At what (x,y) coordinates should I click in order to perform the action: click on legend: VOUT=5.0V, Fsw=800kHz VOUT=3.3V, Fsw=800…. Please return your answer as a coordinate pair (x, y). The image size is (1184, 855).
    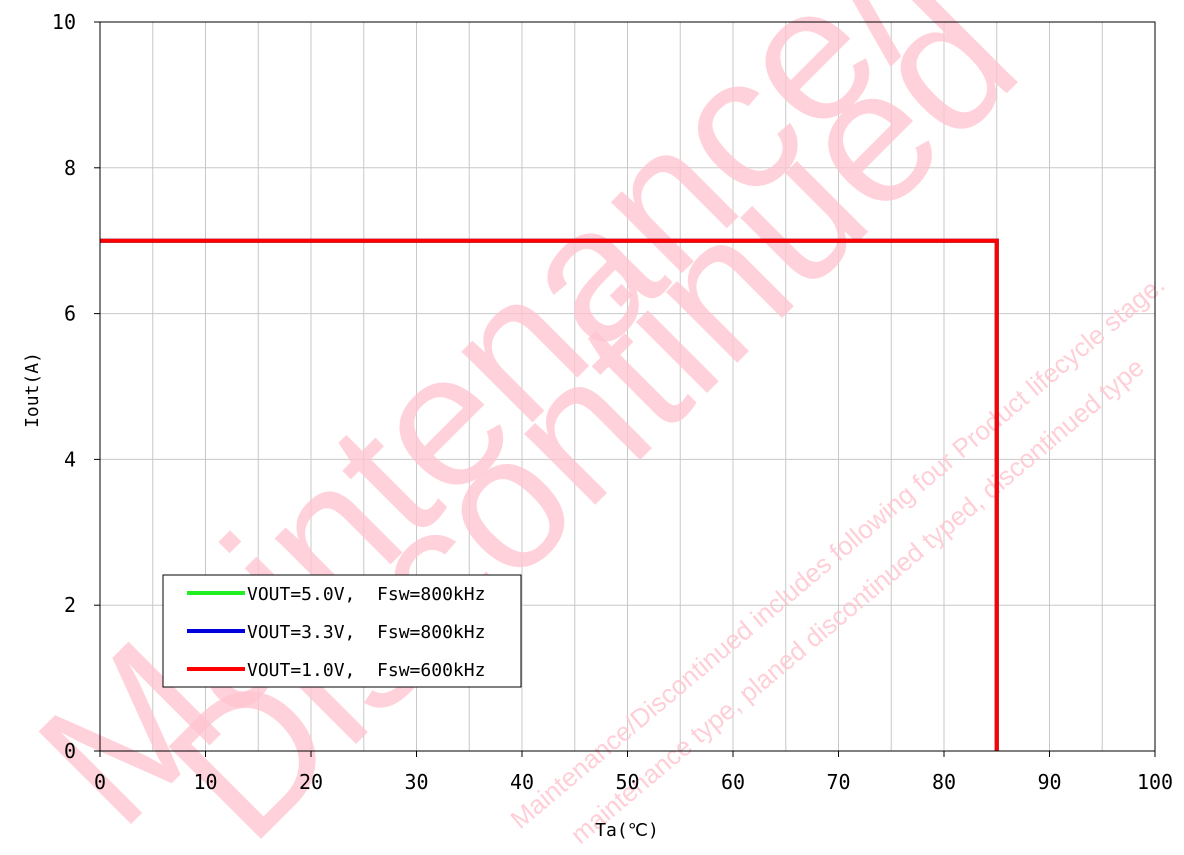
    Looking at the image, I should click on (342, 631).